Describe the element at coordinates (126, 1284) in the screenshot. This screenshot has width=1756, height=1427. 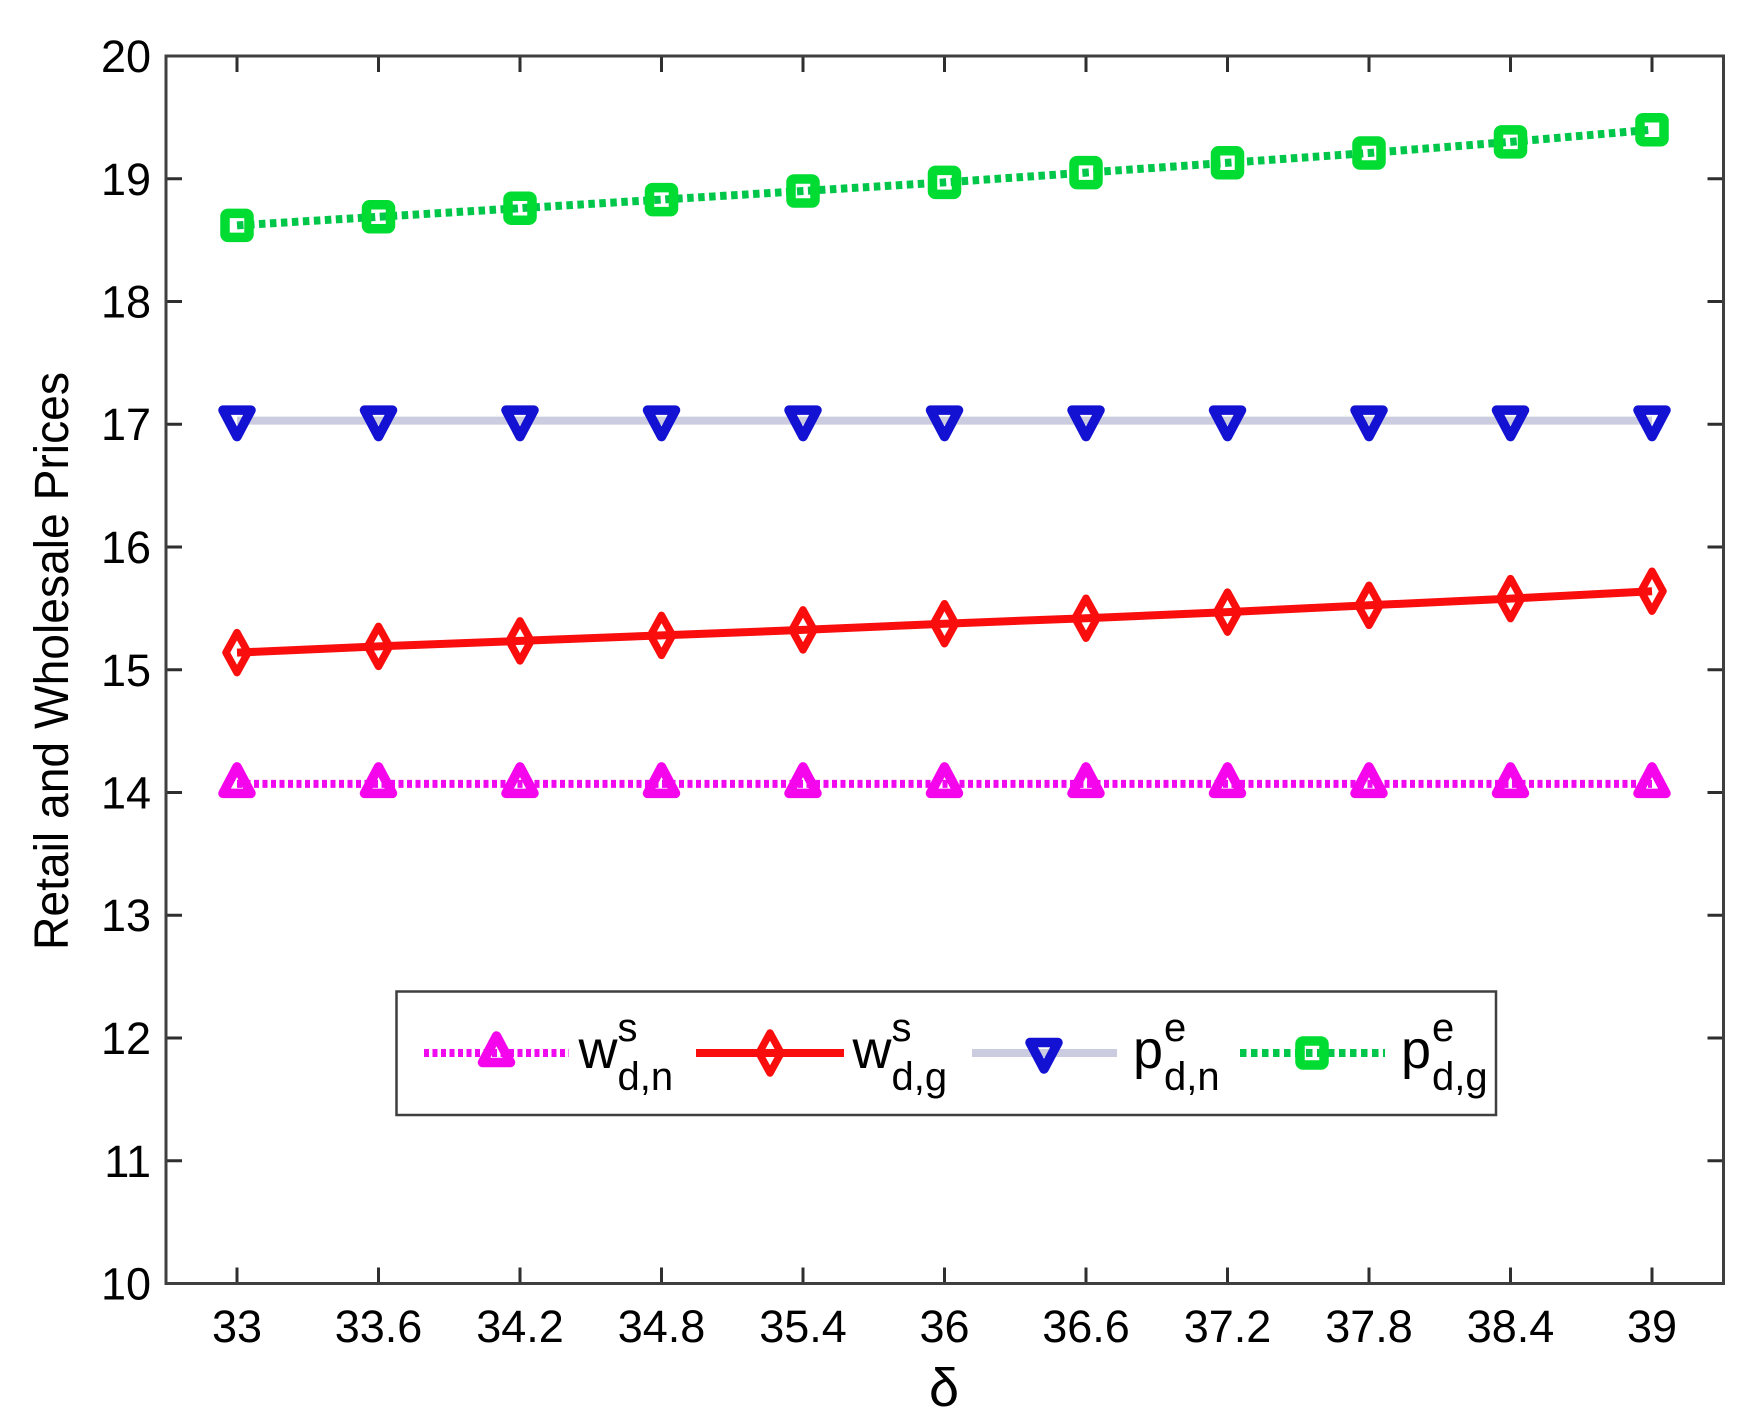
I see `svg-text: 10` at that location.